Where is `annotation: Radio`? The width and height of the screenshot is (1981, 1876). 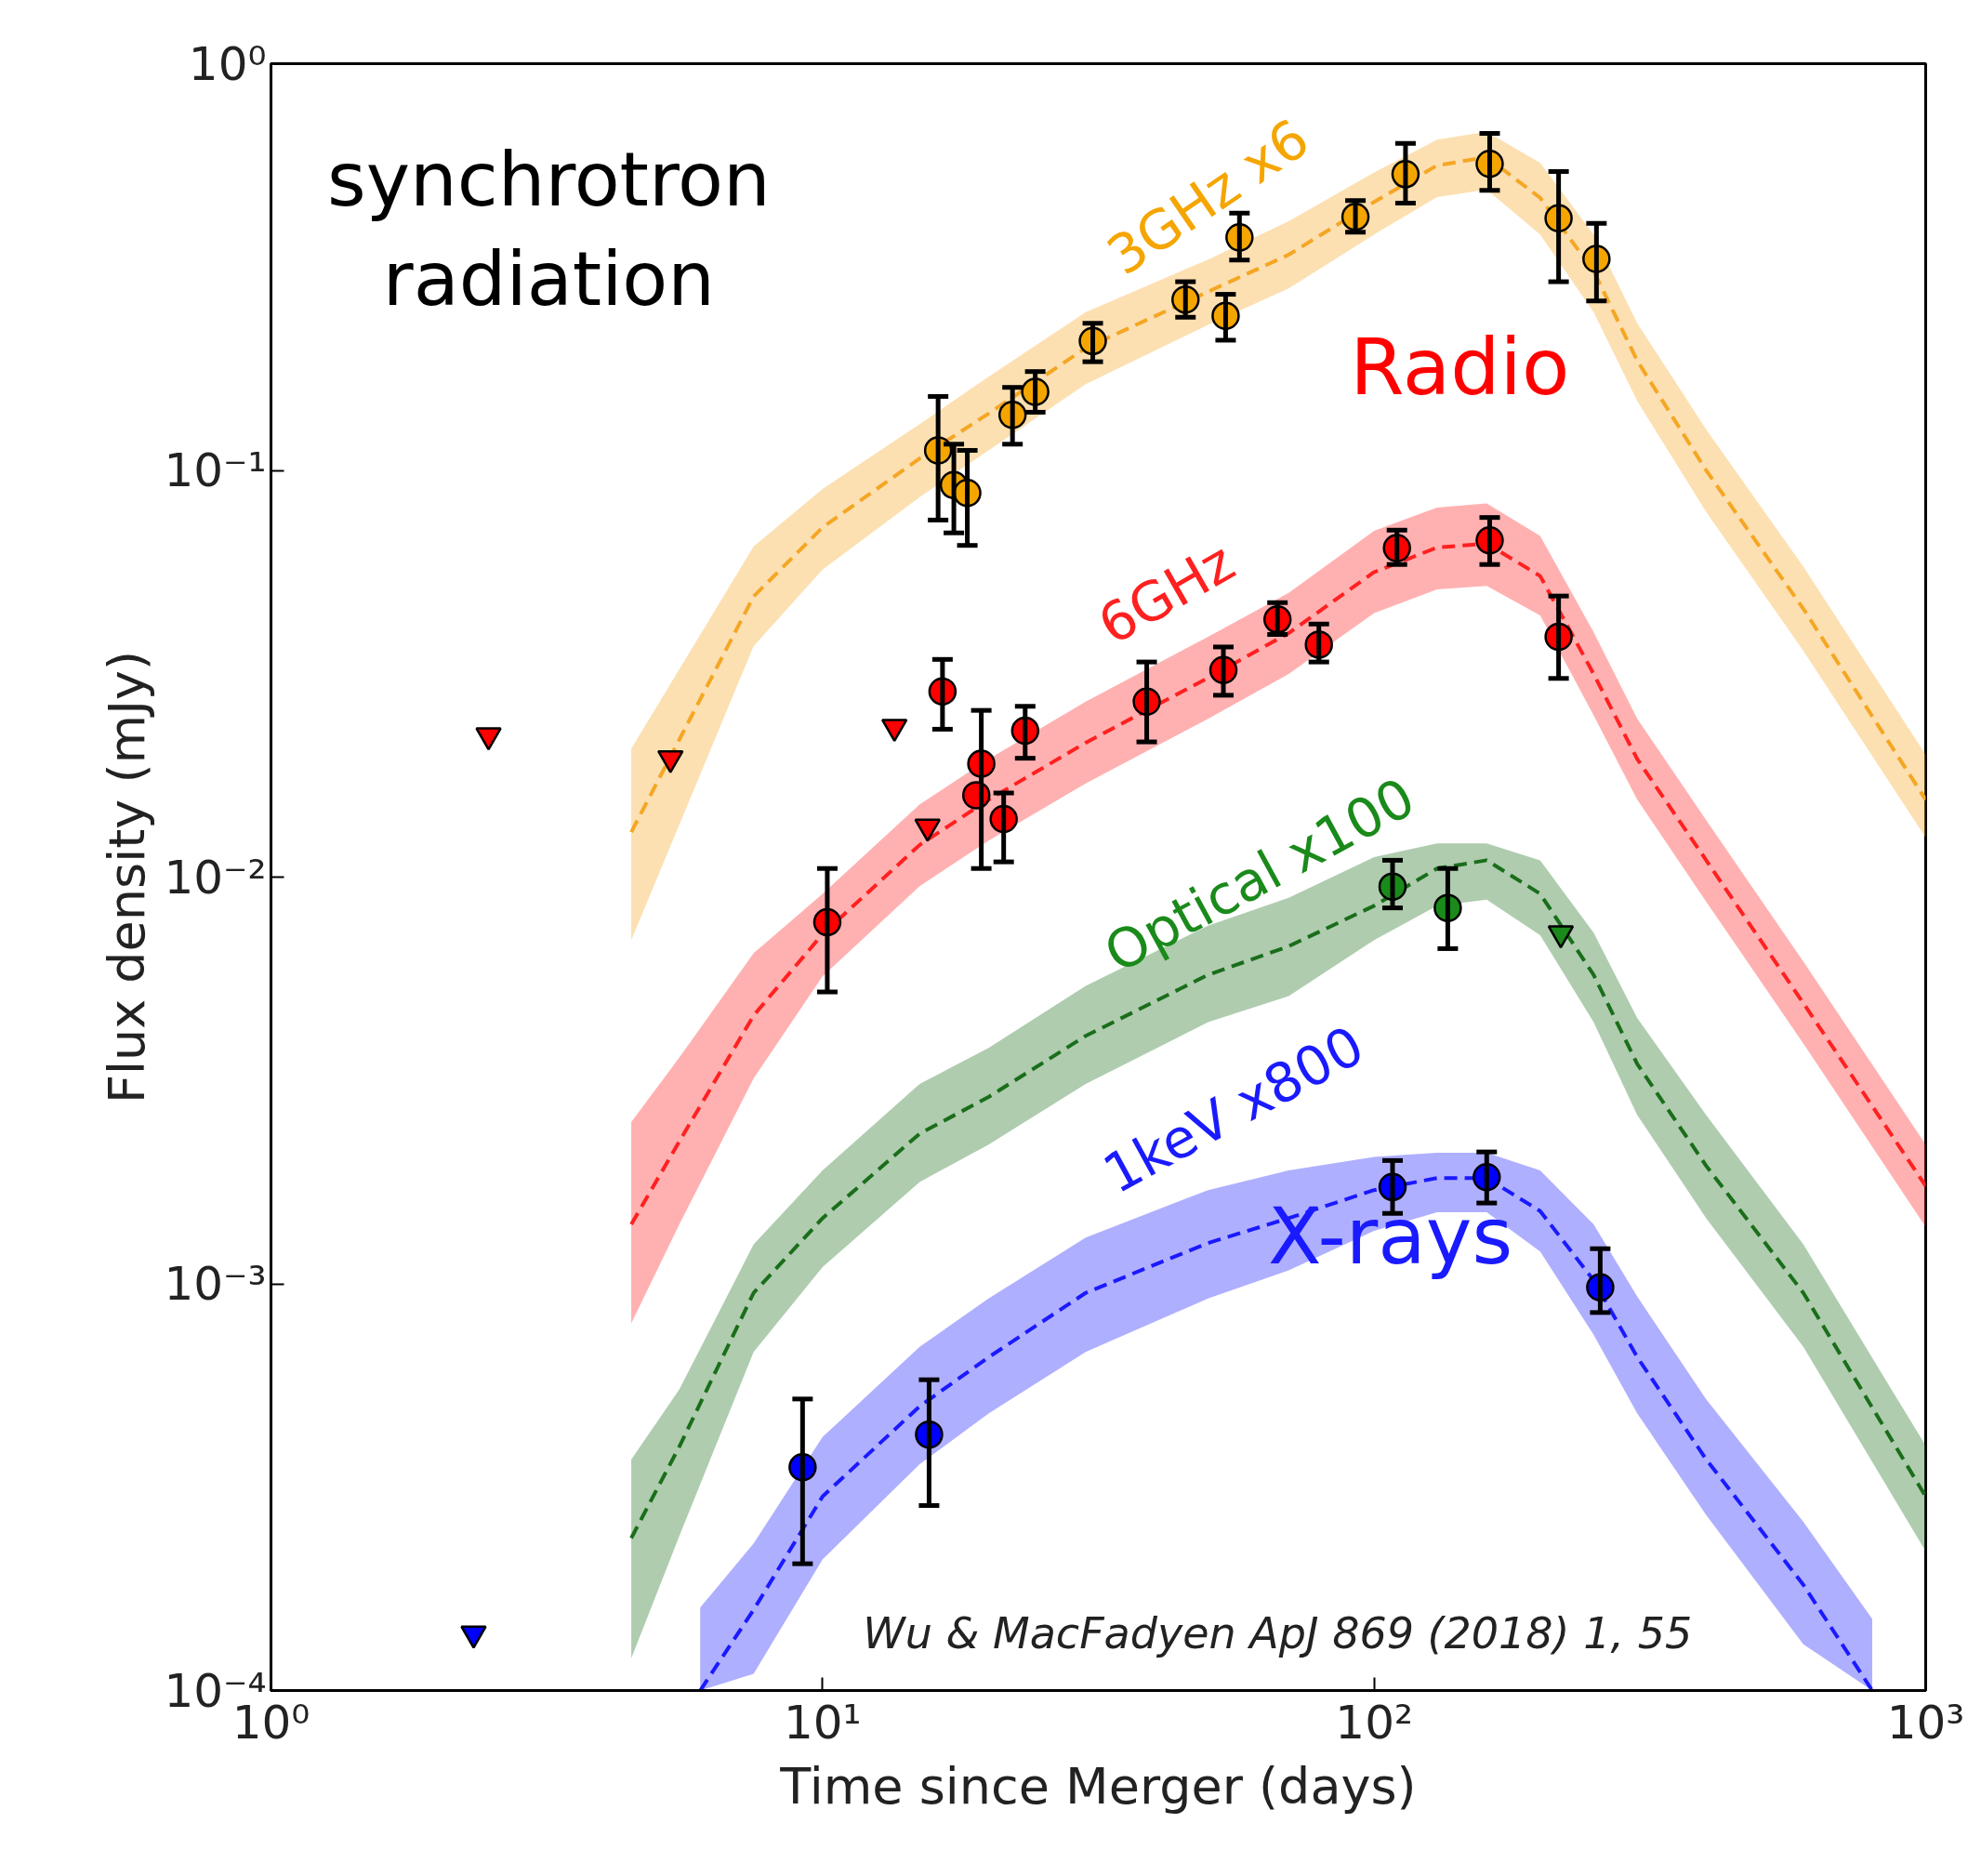 annotation: Radio is located at coordinates (1460, 368).